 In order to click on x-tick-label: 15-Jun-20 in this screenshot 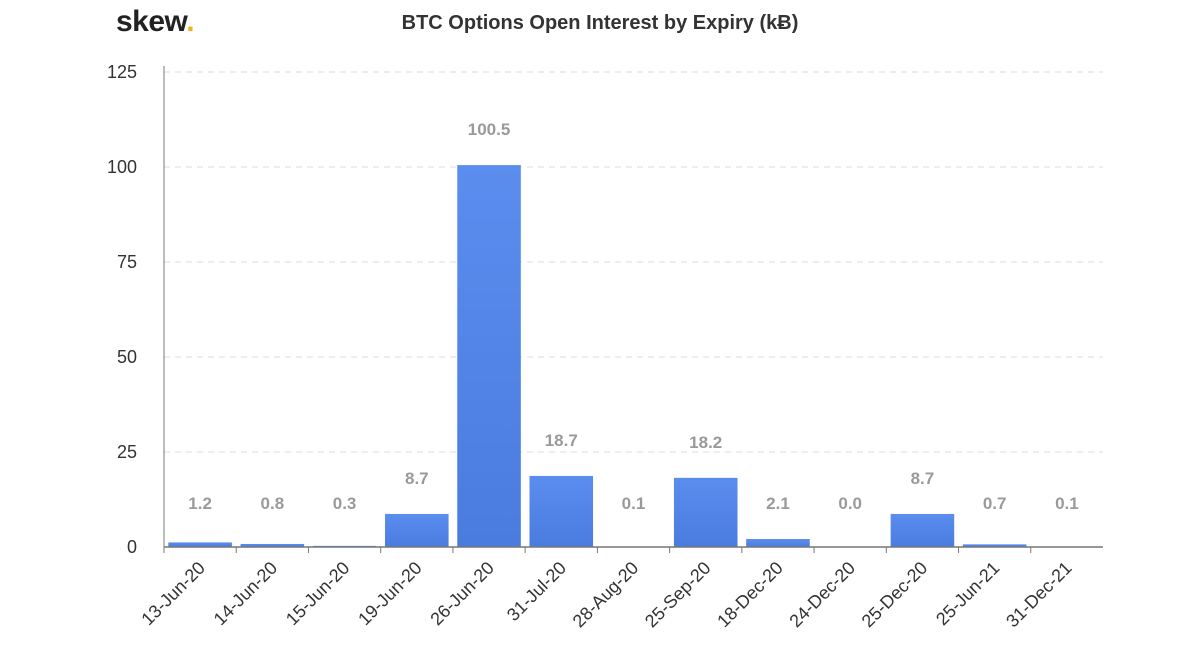, I will do `click(317, 593)`.